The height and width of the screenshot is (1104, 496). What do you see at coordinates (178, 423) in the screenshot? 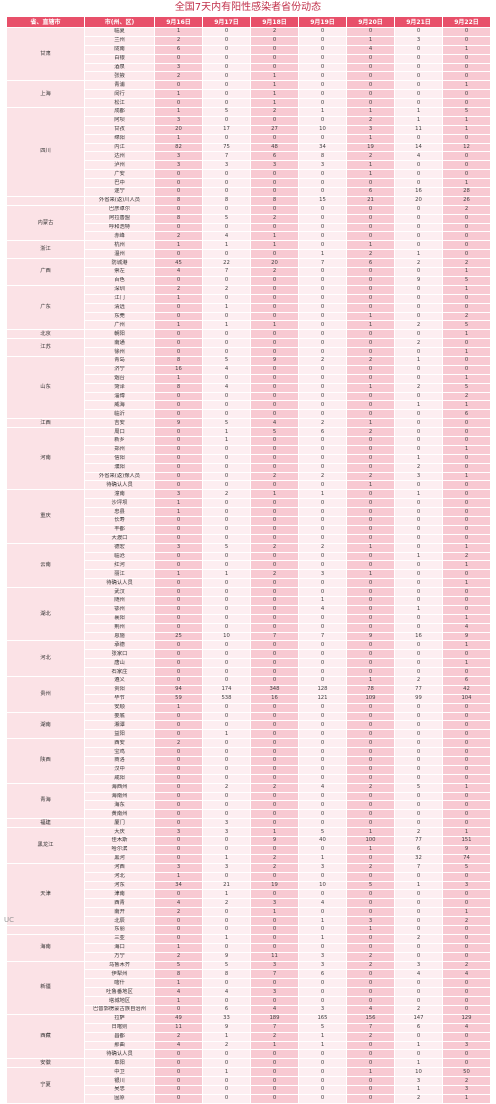
I see `value-cell: 9` at bounding box center [178, 423].